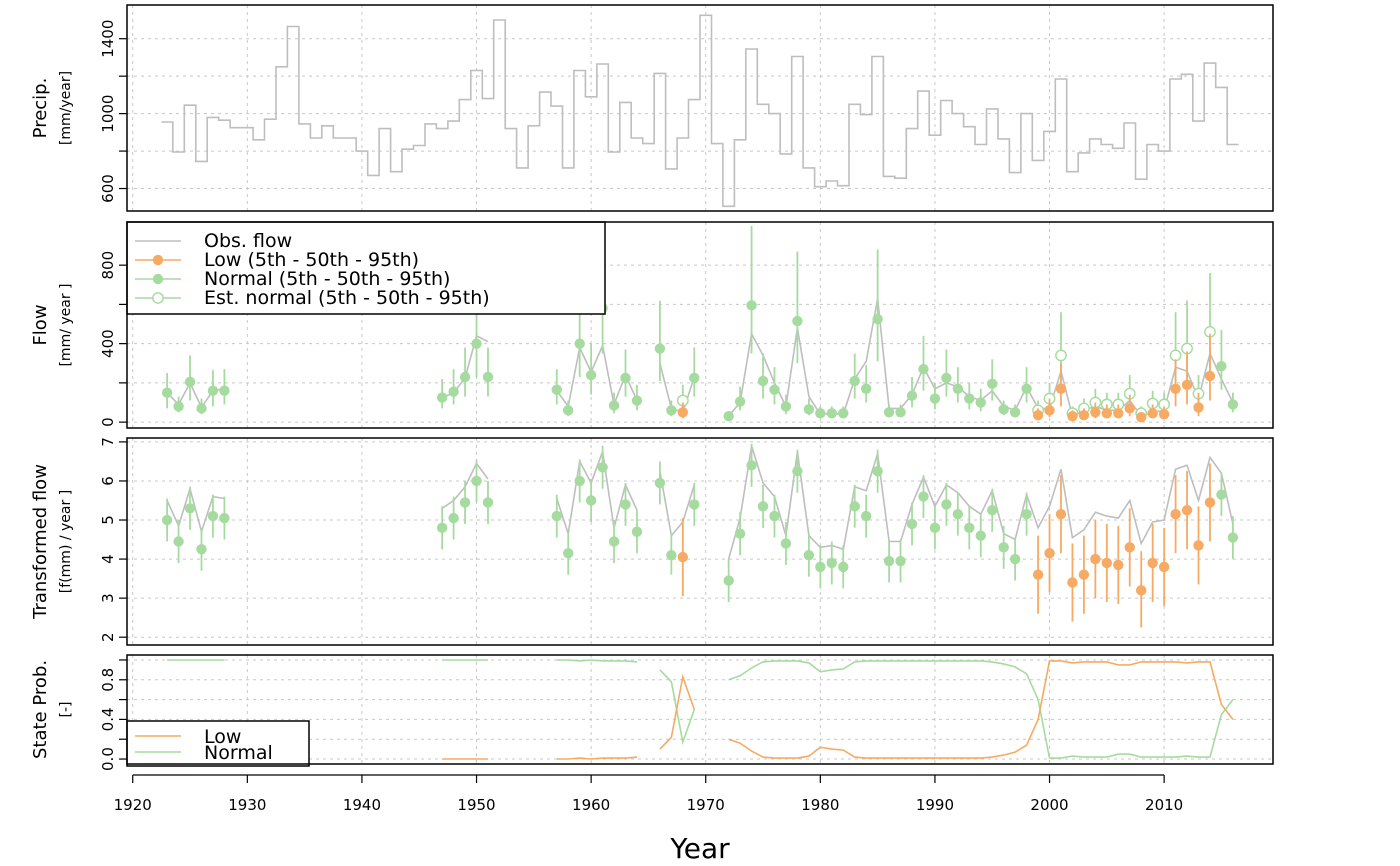  Describe the element at coordinates (706, 805) in the screenshot. I see `x-tick-label: 1970` at that location.